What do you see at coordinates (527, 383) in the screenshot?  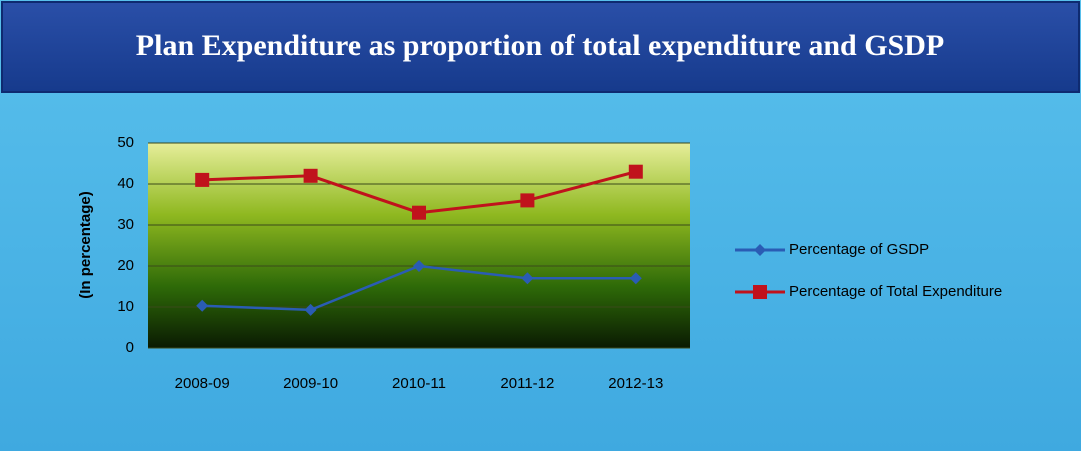 I see `x-tick-label: 2011-12` at bounding box center [527, 383].